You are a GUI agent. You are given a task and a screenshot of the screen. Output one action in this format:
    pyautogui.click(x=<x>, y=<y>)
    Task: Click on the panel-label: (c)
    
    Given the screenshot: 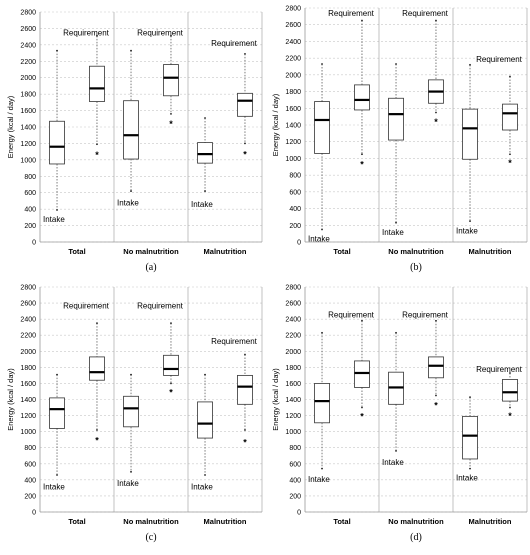 What is the action you would take?
    pyautogui.click(x=150, y=537)
    